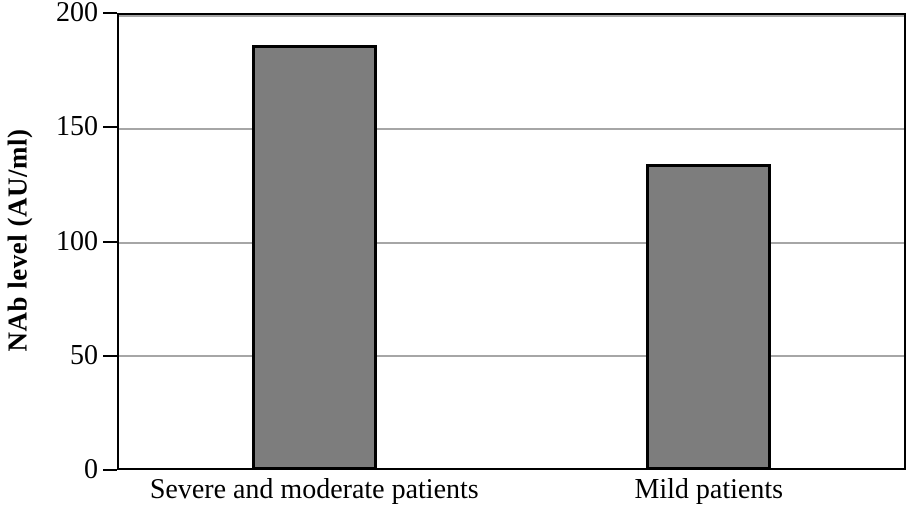 The height and width of the screenshot is (513, 910). I want to click on y-tick-label: 0, so click(91, 469).